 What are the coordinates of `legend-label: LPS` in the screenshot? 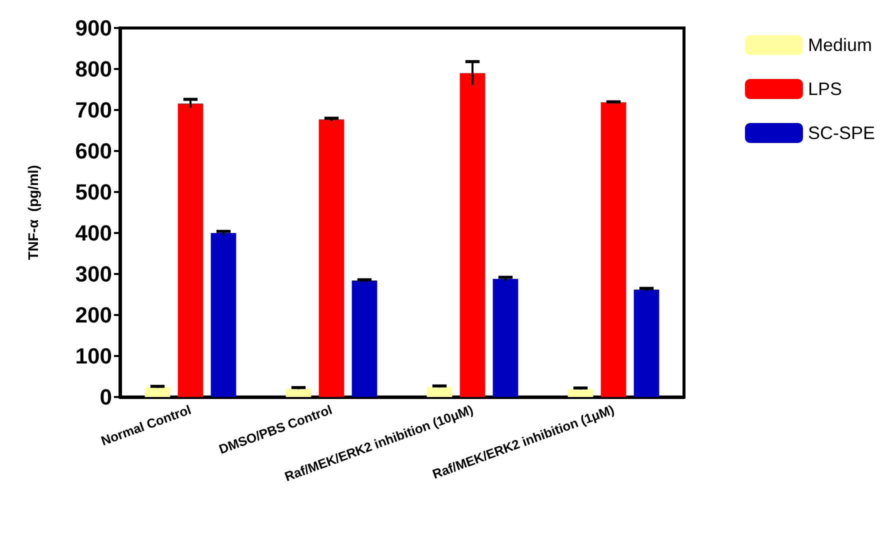 It's located at (825, 89).